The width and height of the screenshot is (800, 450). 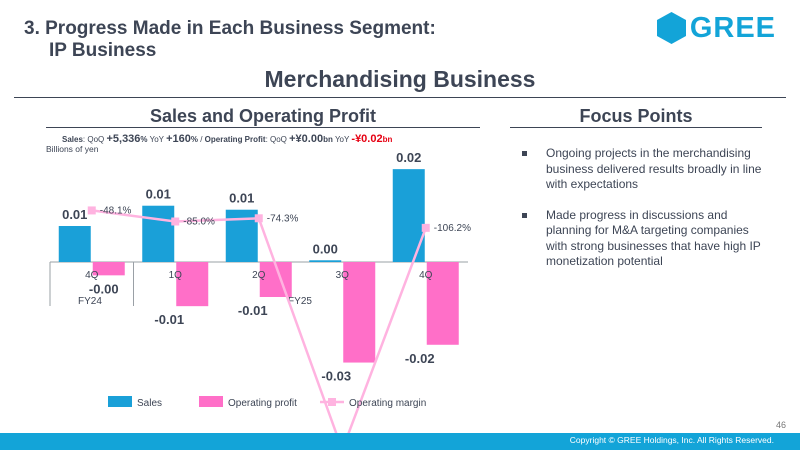 What do you see at coordinates (149, 403) in the screenshot?
I see `legend-sales-label: Sales` at bounding box center [149, 403].